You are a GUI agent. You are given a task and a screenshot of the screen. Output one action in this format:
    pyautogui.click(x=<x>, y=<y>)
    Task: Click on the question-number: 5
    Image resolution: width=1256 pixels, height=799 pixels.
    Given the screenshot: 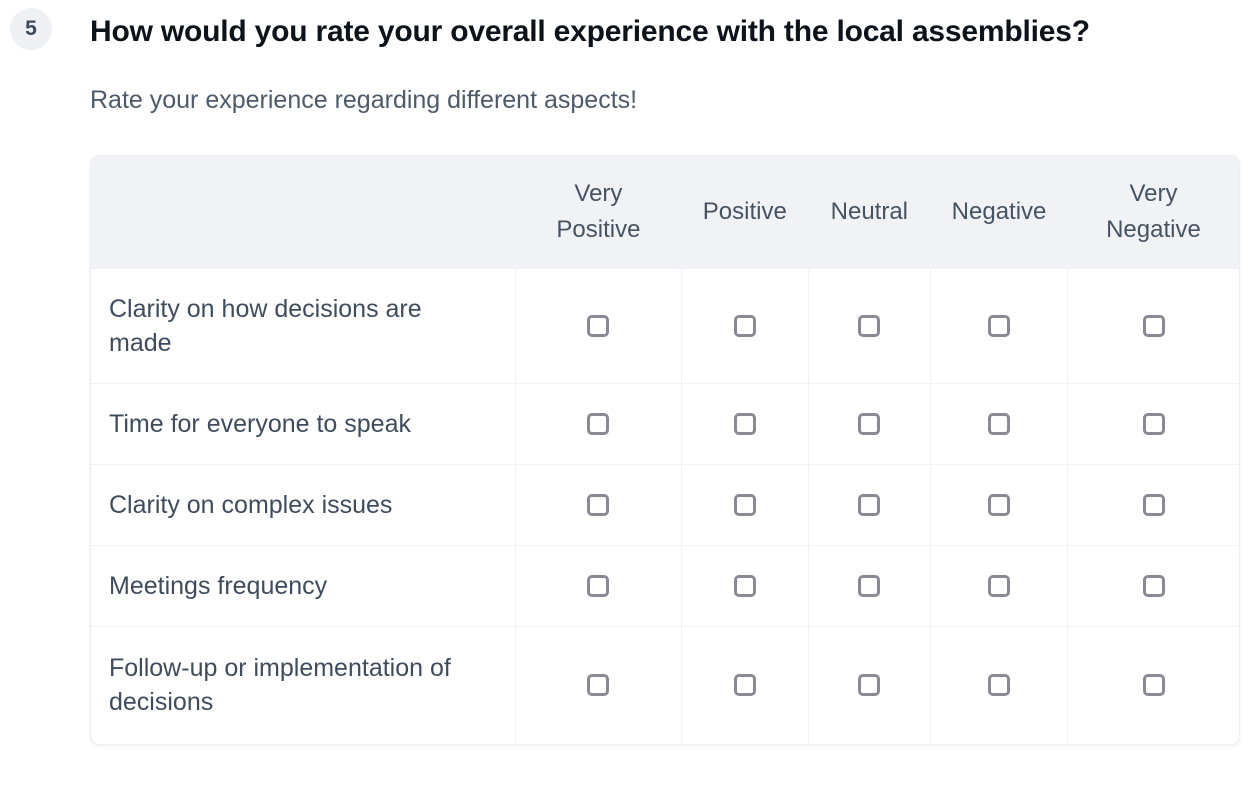 What is the action you would take?
    pyautogui.click(x=31, y=28)
    